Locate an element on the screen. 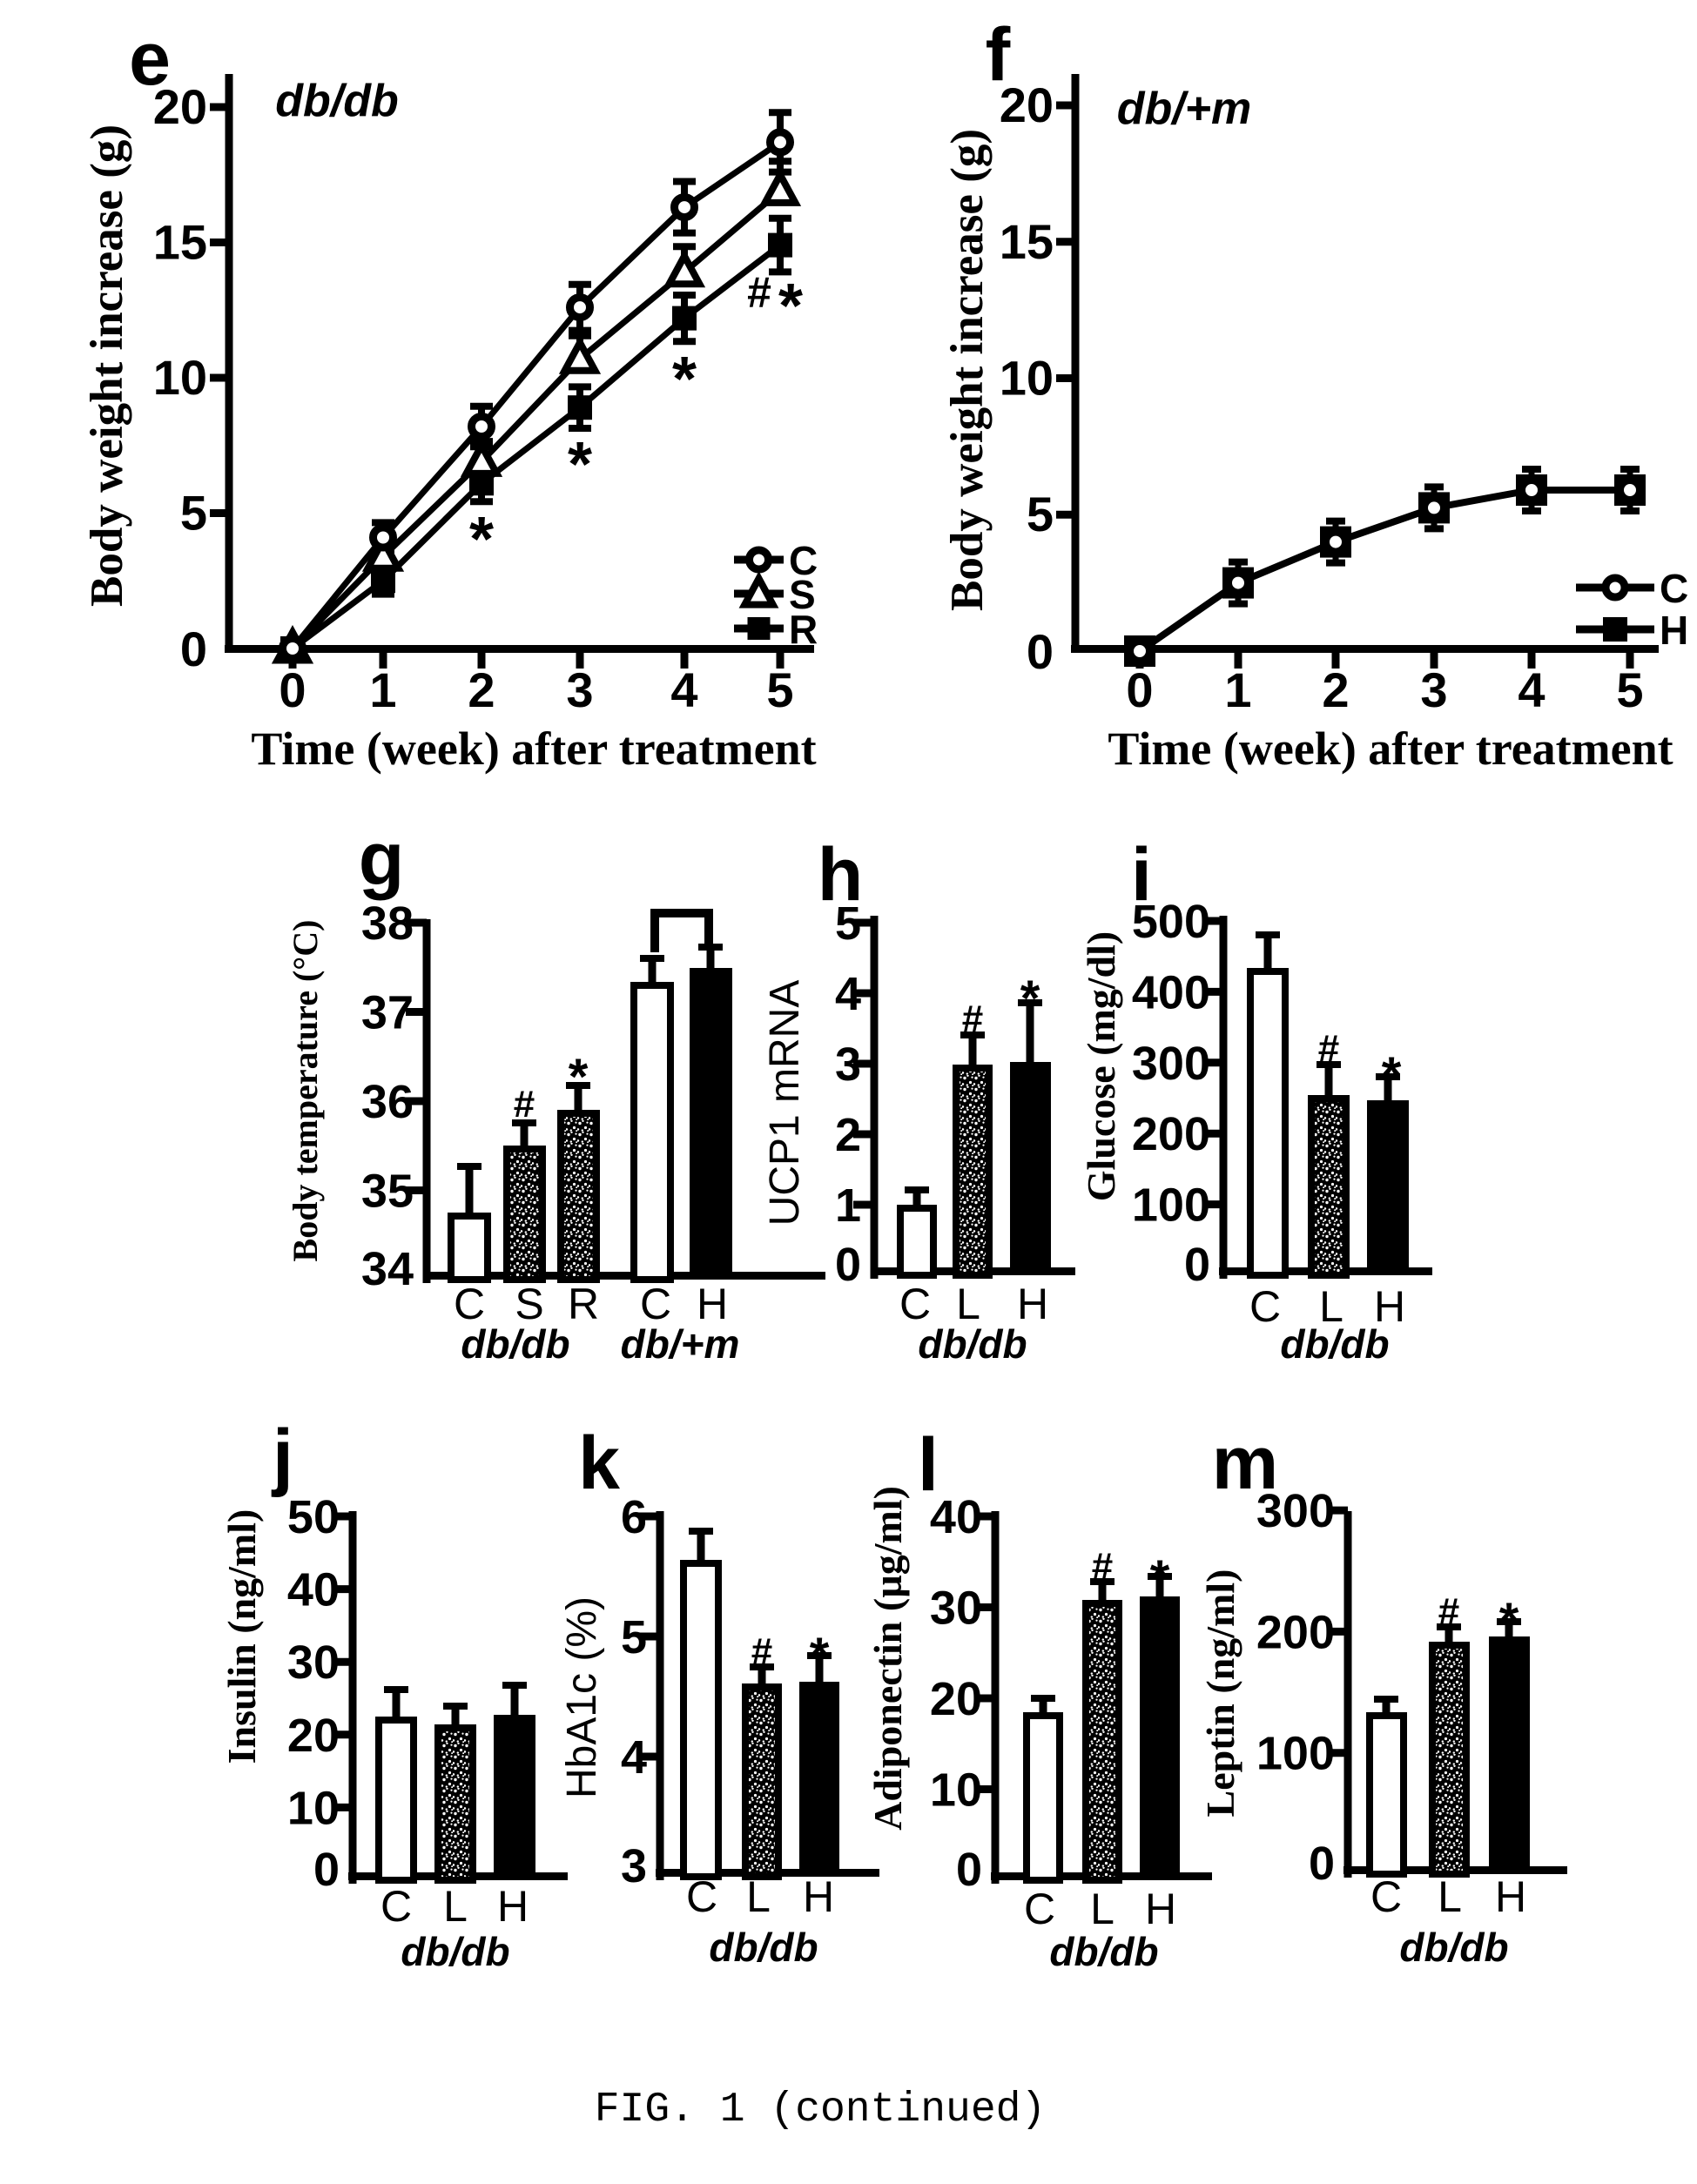 The width and height of the screenshot is (1697, 2184). svg-text: 100 is located at coordinates (1171, 1205).